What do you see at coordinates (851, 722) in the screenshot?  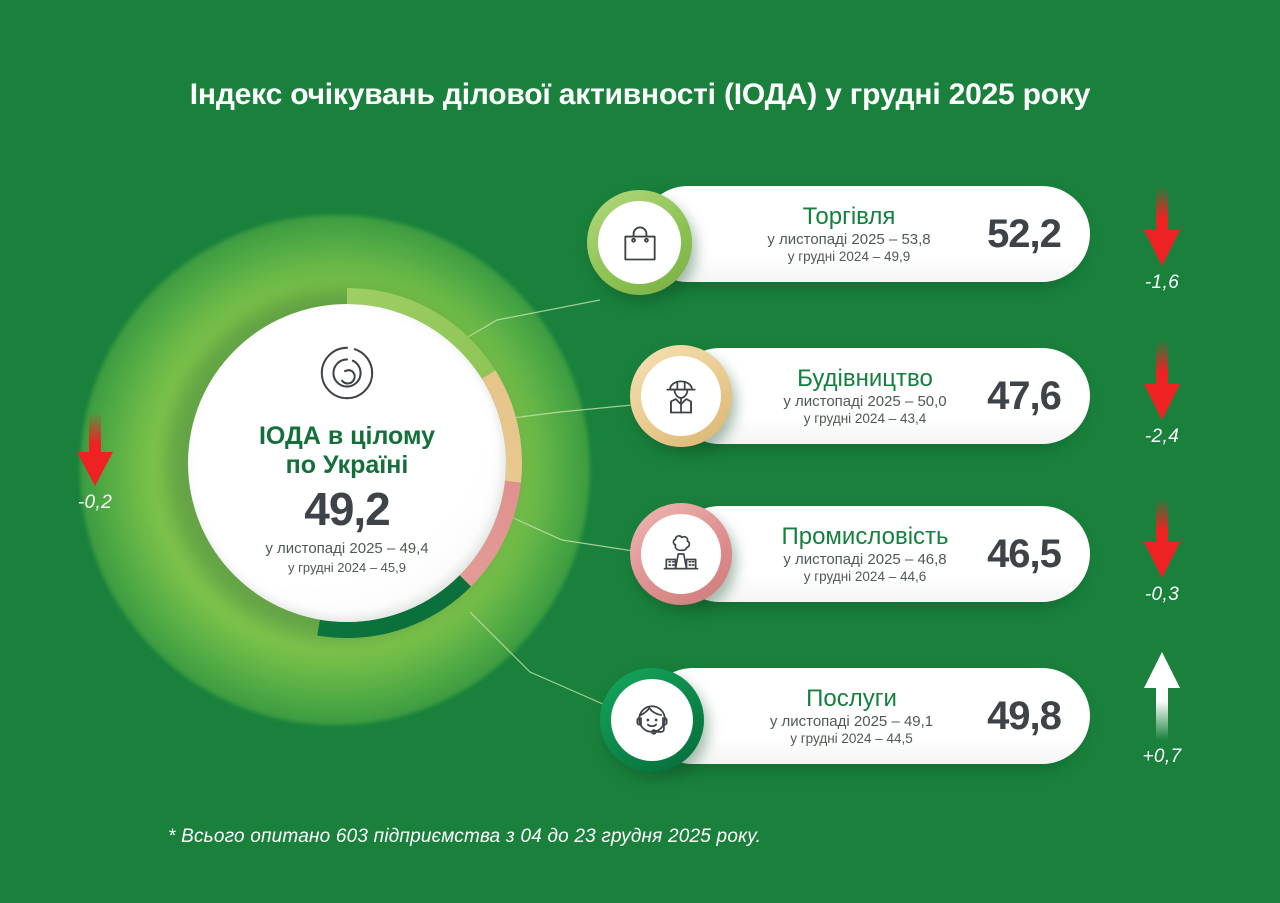 I see `sector-prev-month: у листопаді 2025 – 49,1` at bounding box center [851, 722].